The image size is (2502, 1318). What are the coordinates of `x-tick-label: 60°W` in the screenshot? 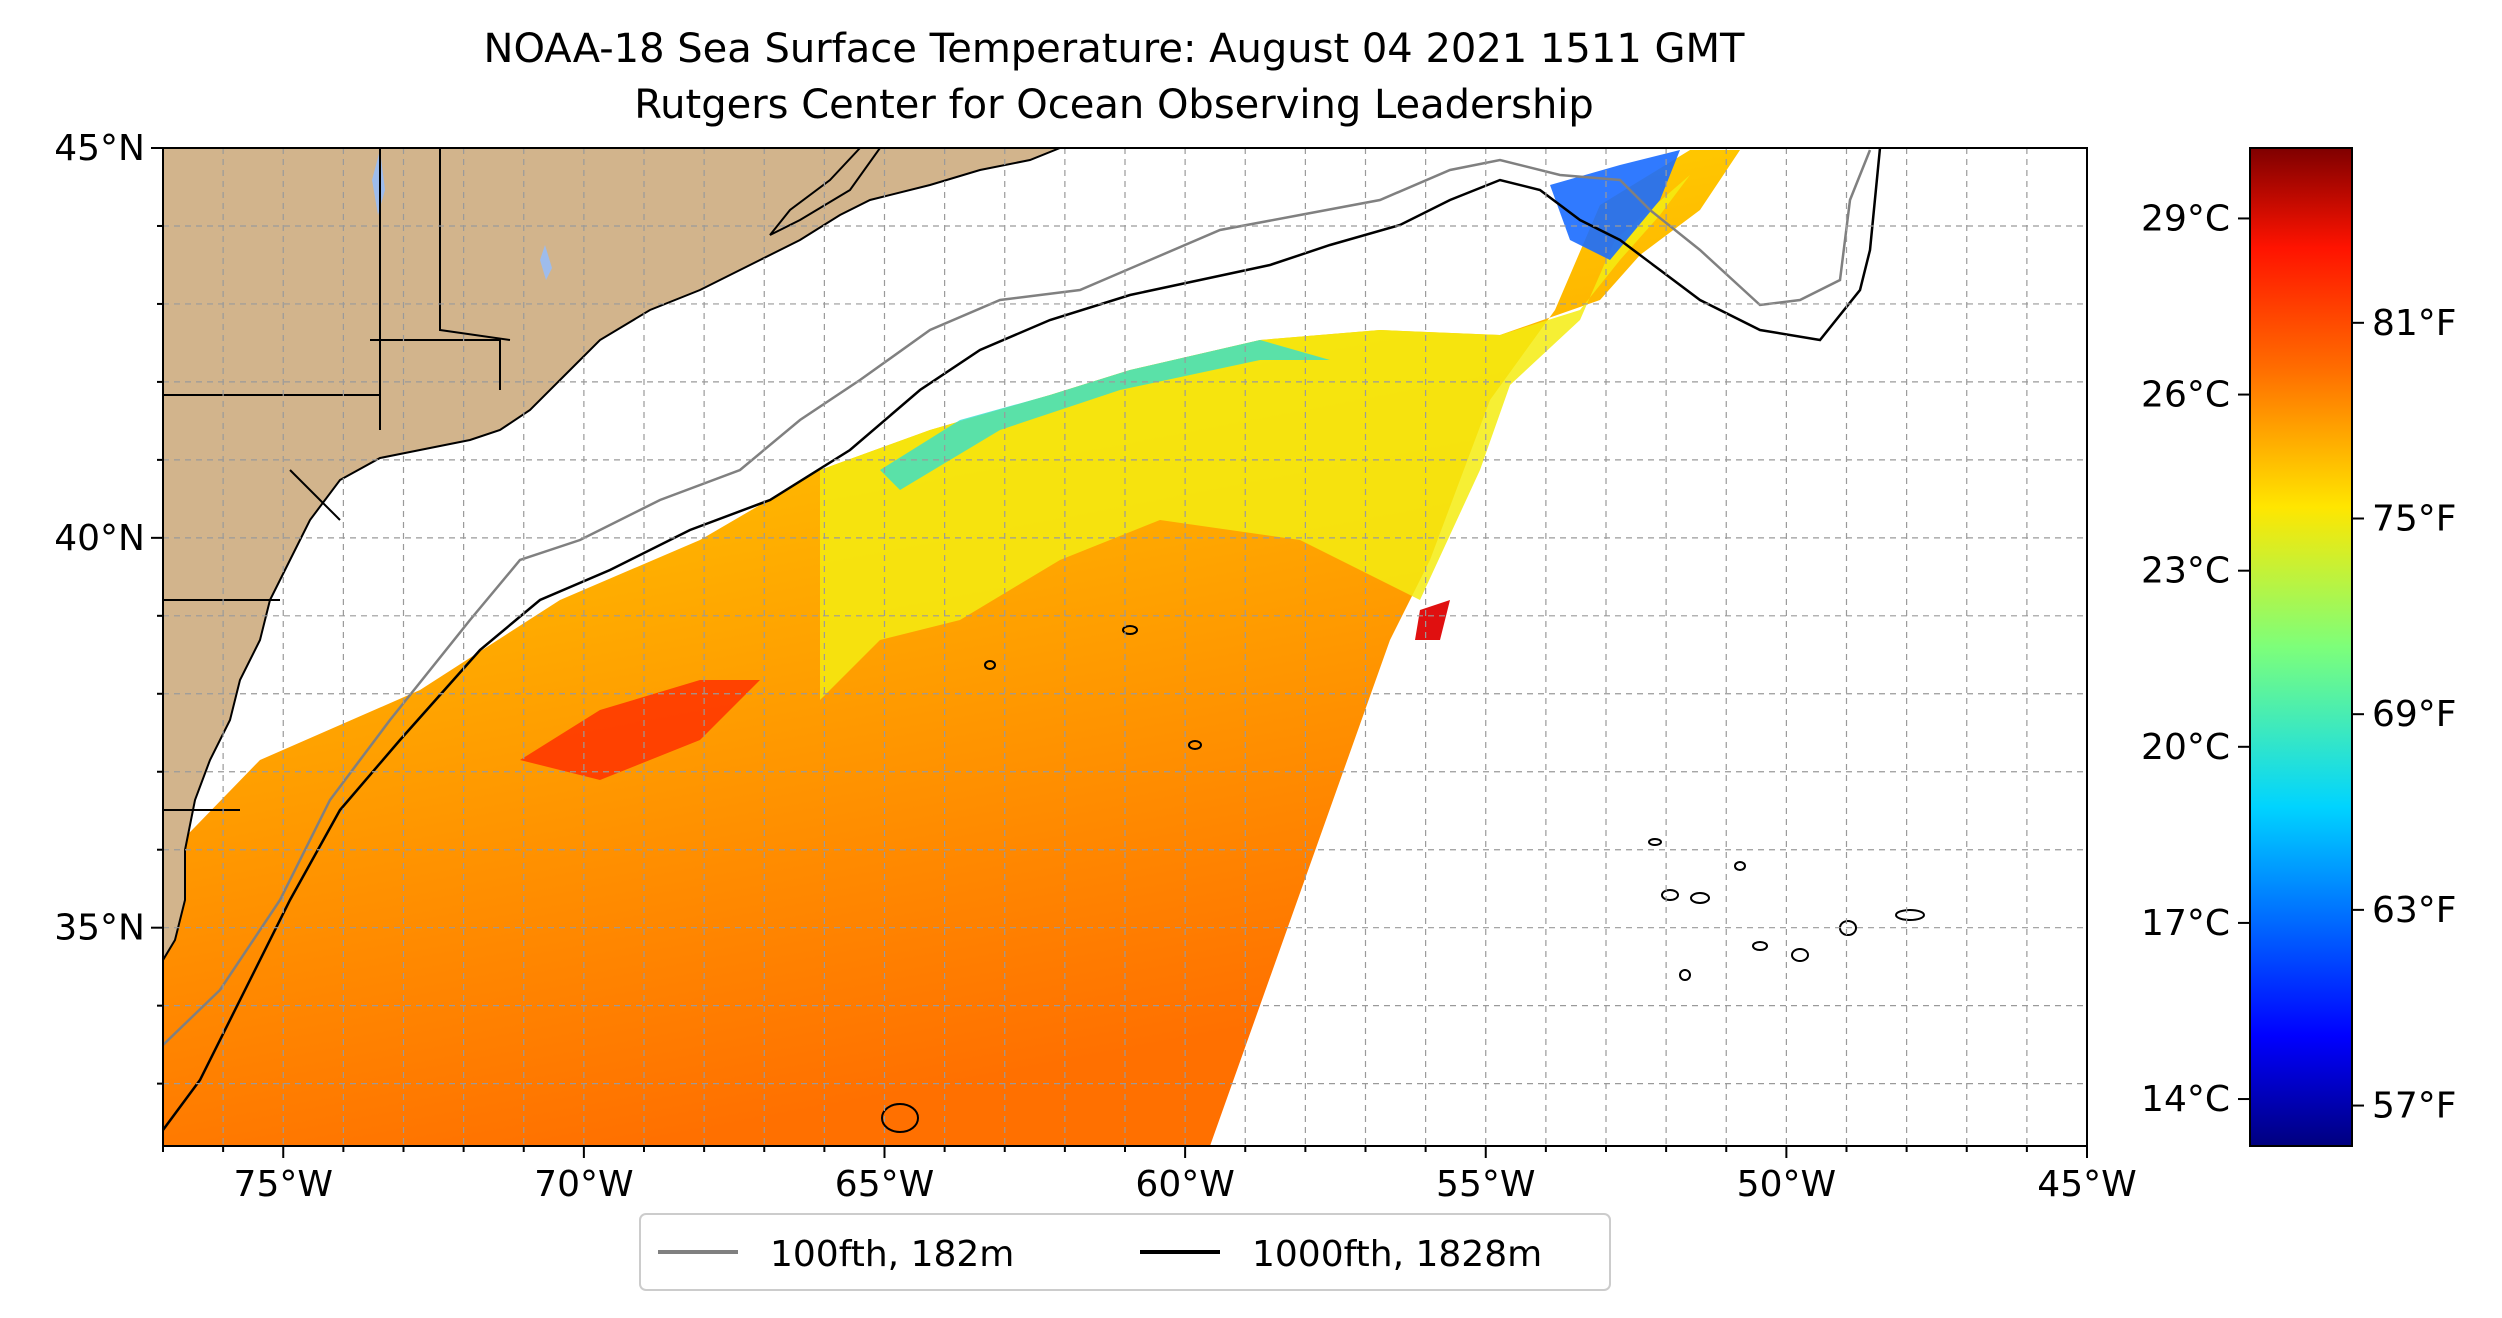 It's located at (1184, 1184).